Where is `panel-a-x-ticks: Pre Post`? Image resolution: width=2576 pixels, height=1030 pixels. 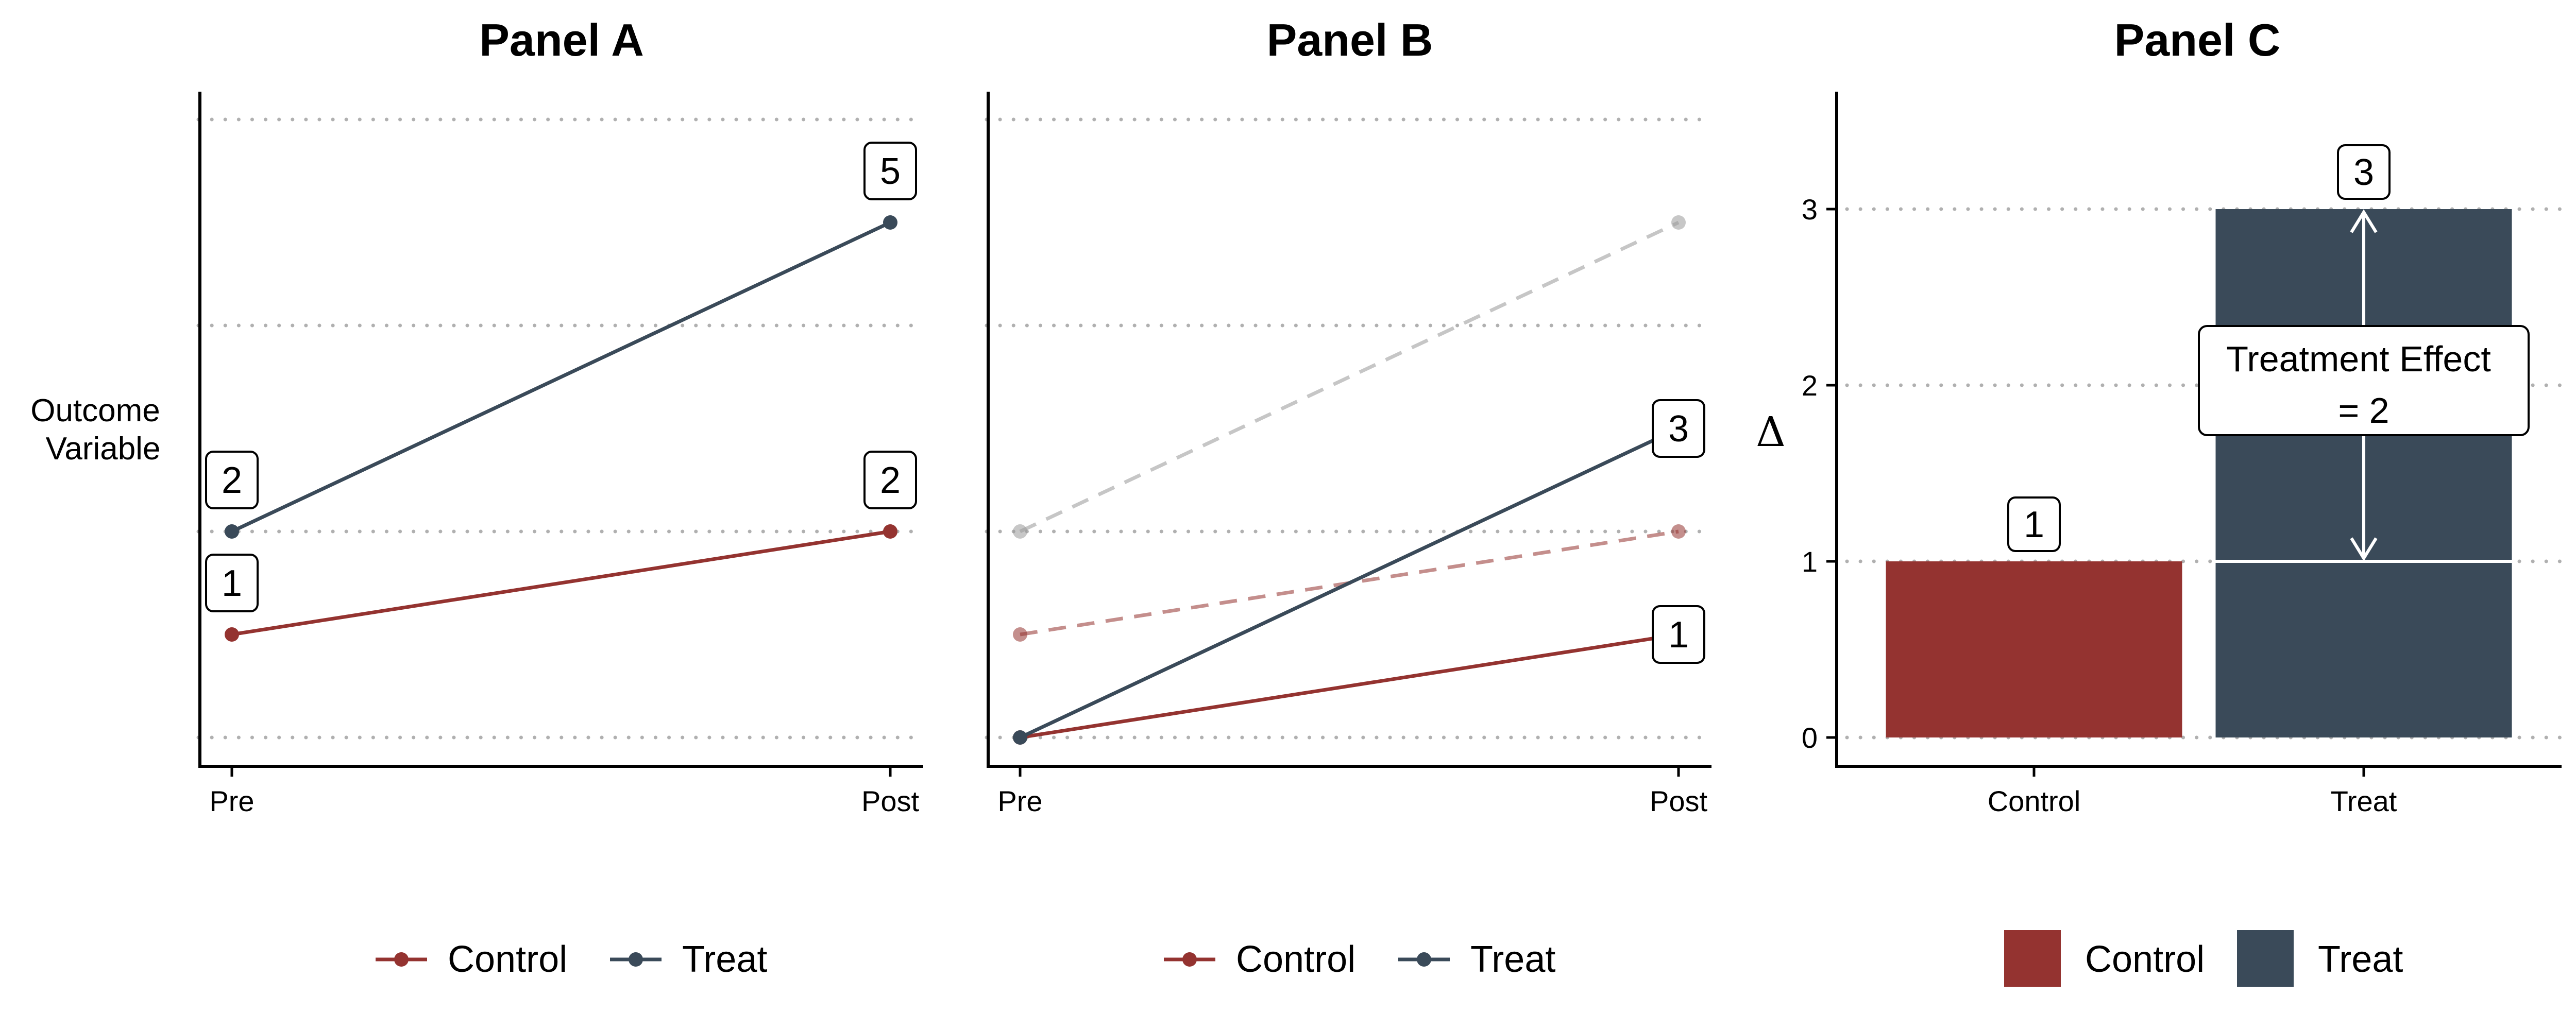 panel-a-x-ticks: Pre Post is located at coordinates (564, 791).